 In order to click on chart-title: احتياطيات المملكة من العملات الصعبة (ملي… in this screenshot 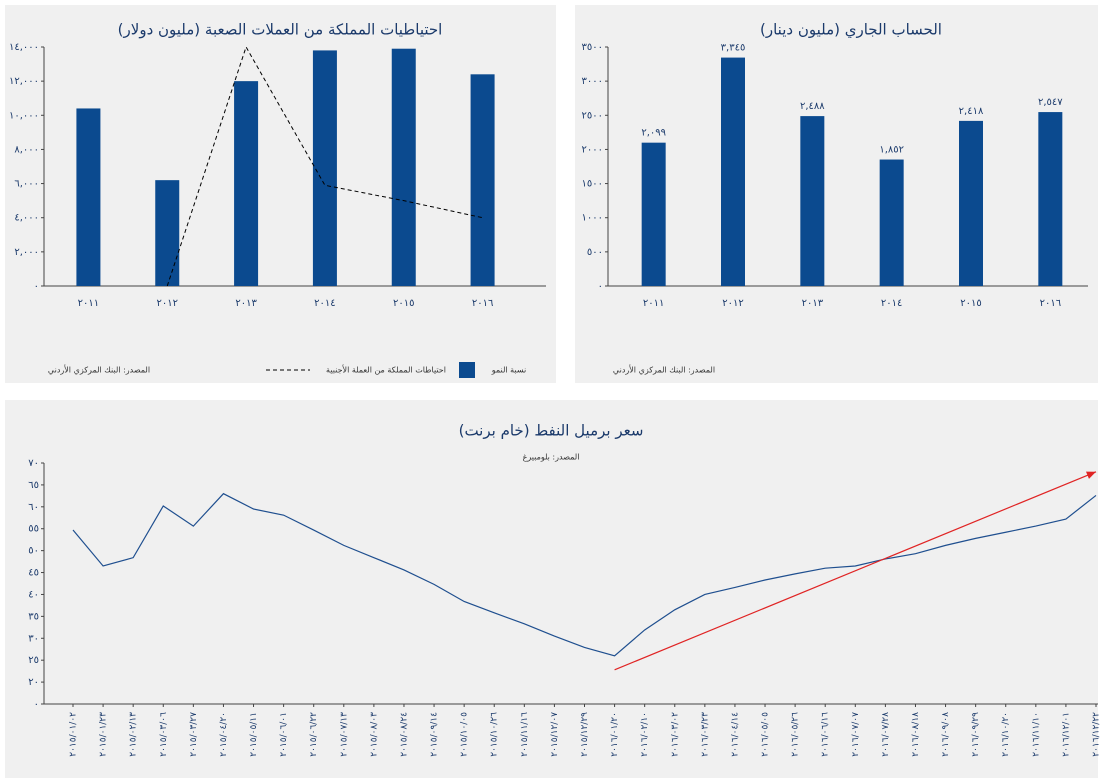, I will do `click(280, 30)`.